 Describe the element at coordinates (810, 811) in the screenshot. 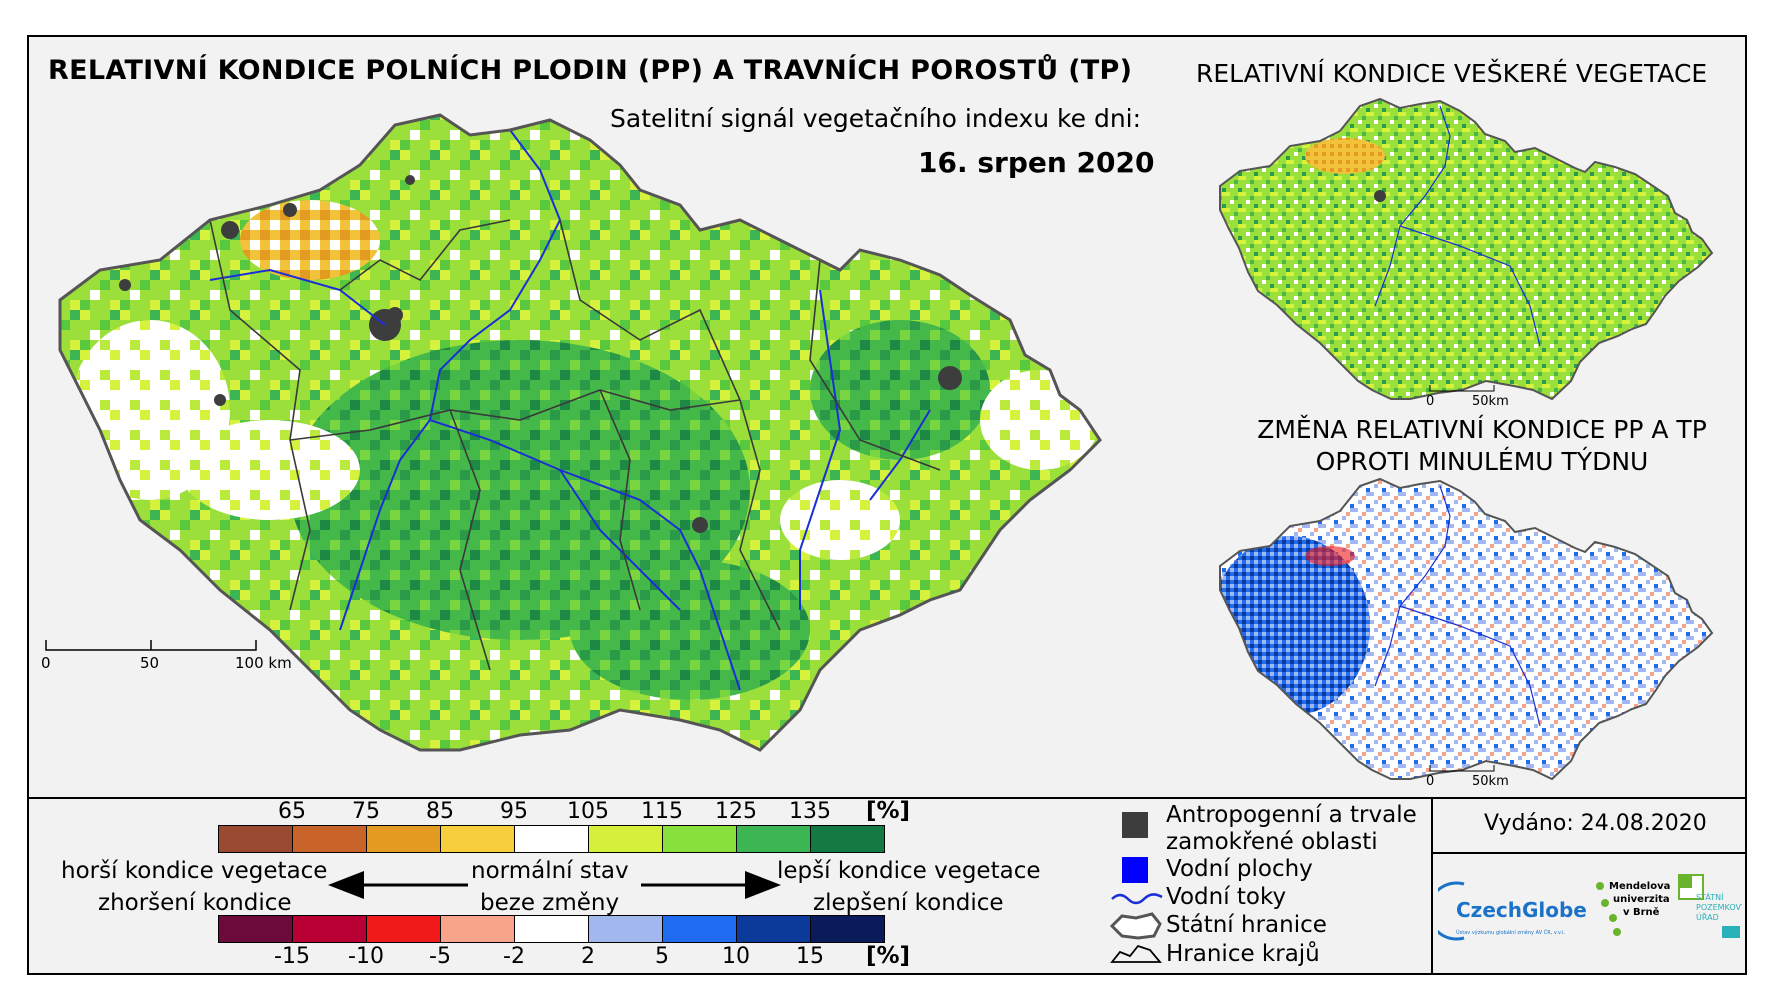

I see `condition-tick-label: 135` at that location.